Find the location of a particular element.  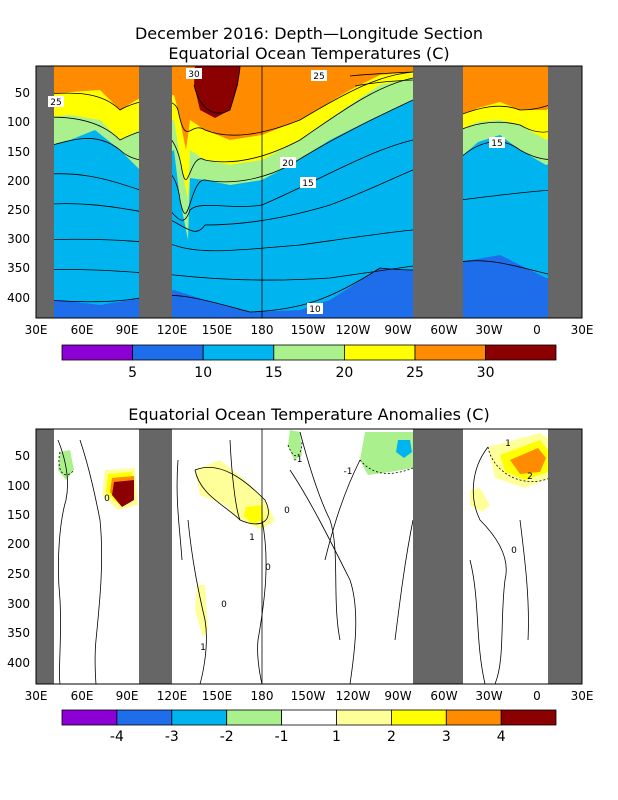

bottom-y-tick-100: 100 is located at coordinates (18, 486).